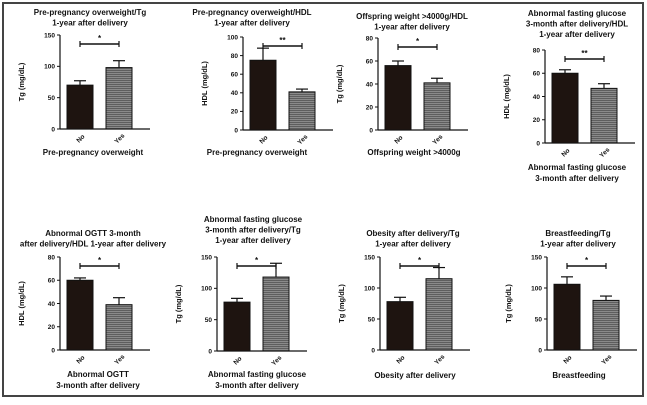 Image resolution: width=647 pixels, height=405 pixels. What do you see at coordinates (251, 12) in the screenshot?
I see `chart-title: Pre-pregnancy overweight/HDL` at bounding box center [251, 12].